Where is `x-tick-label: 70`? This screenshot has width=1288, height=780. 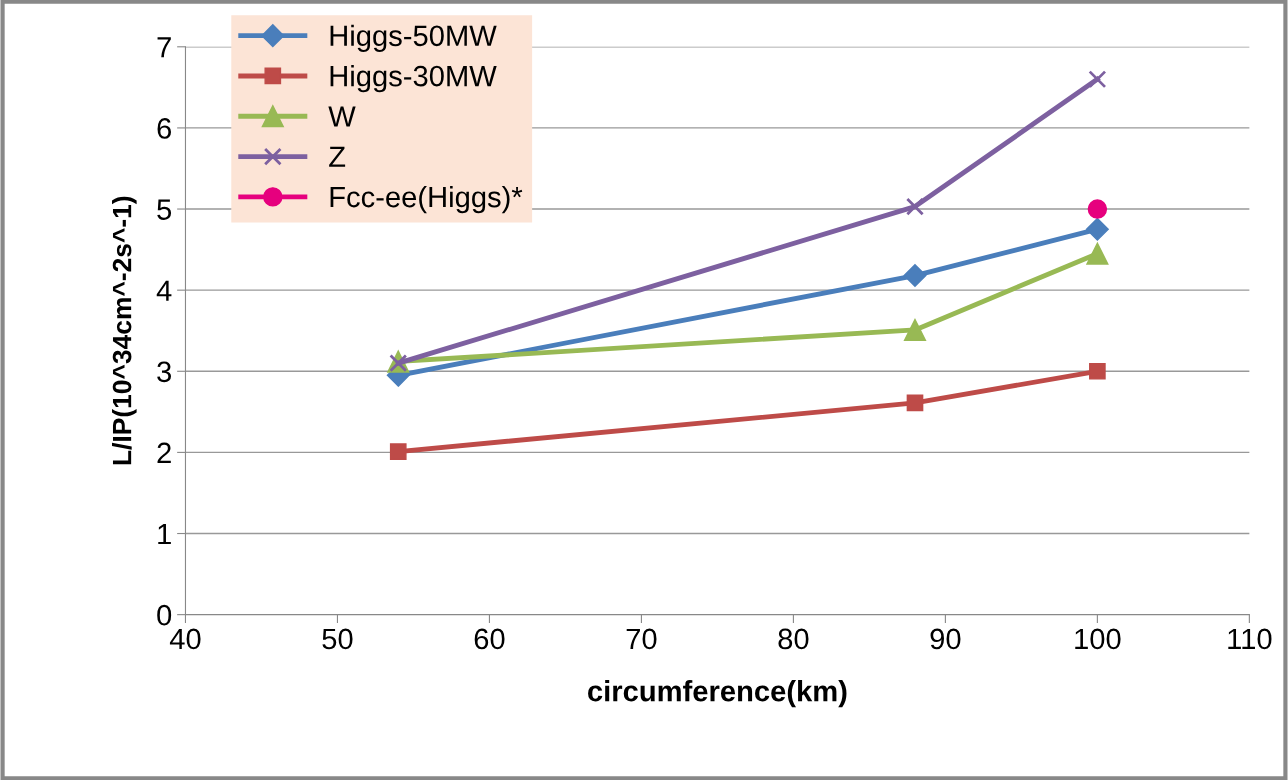 x-tick-label: 70 is located at coordinates (641, 639).